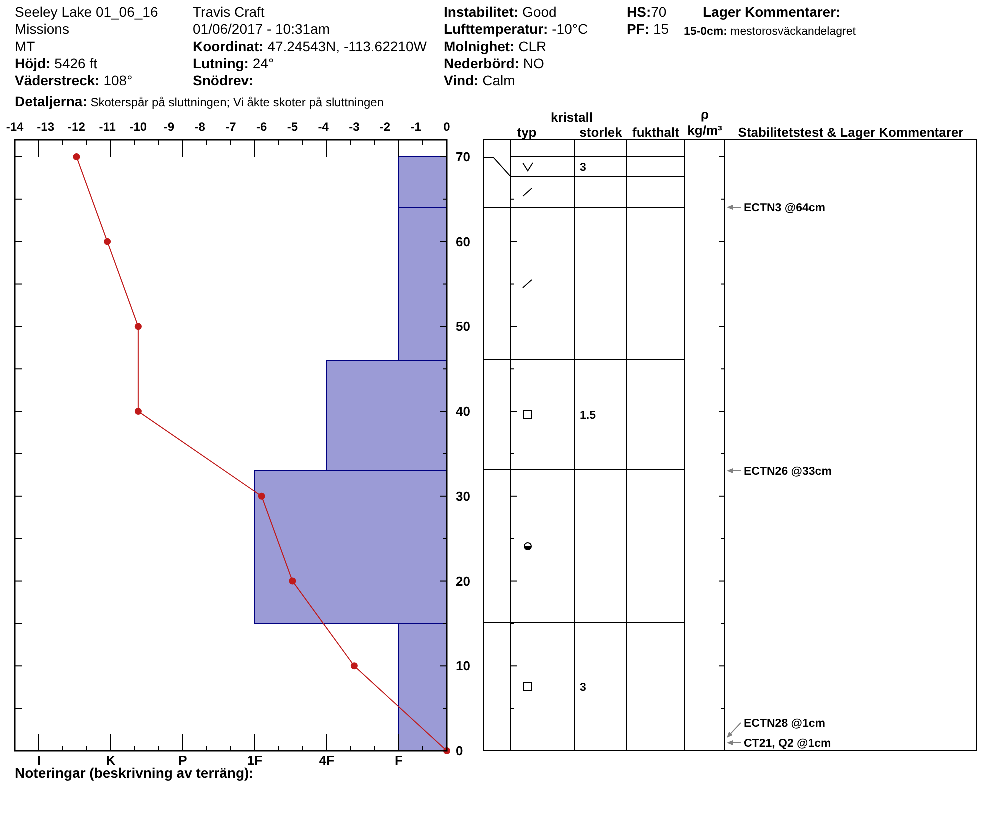  Describe the element at coordinates (39, 760) in the screenshot. I see `text: I` at that location.